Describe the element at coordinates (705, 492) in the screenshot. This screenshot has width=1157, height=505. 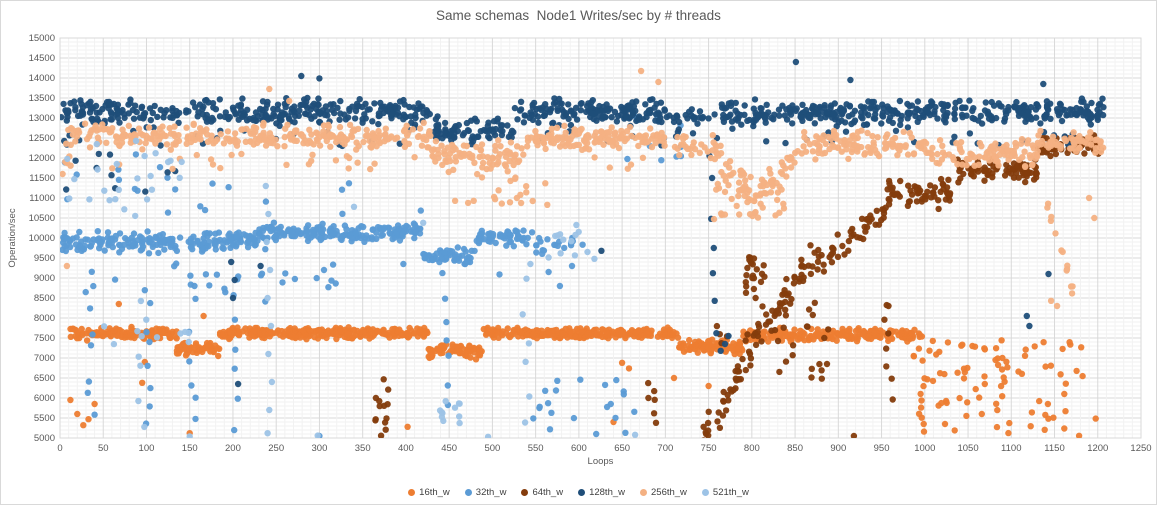
I see `legend-marker-521th_w` at that location.